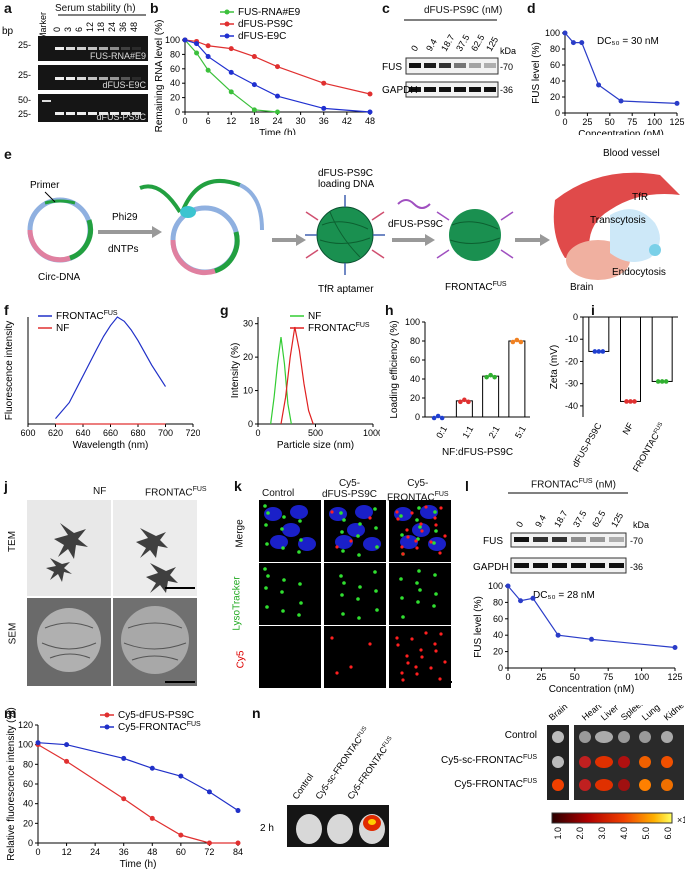 Image resolution: width=685 pixels, height=878 pixels. I want to click on panel-letter-h: h, so click(389, 310).